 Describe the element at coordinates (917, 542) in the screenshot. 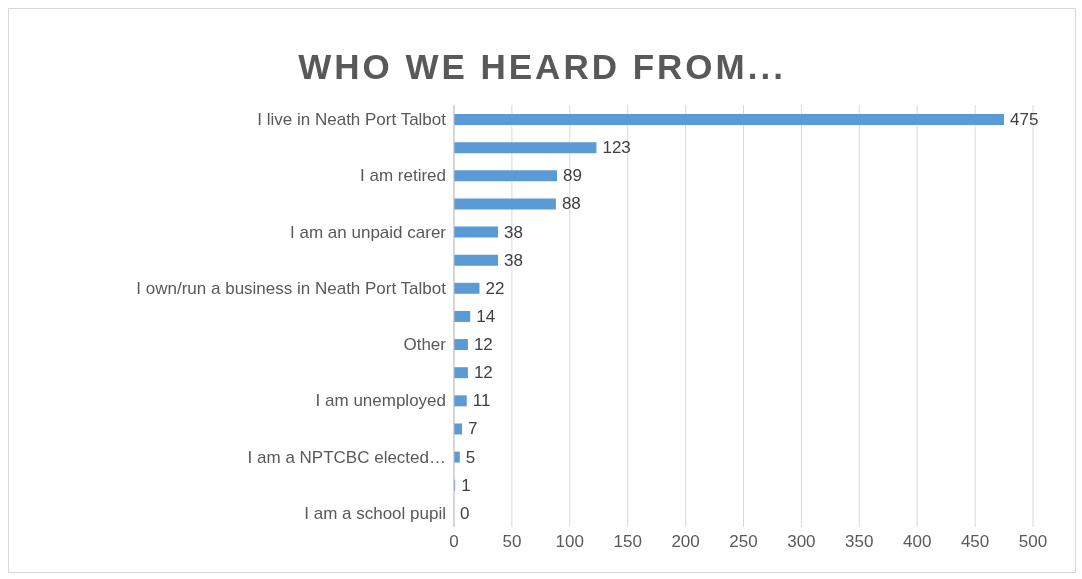

I see `x-tick-label: 400` at that location.